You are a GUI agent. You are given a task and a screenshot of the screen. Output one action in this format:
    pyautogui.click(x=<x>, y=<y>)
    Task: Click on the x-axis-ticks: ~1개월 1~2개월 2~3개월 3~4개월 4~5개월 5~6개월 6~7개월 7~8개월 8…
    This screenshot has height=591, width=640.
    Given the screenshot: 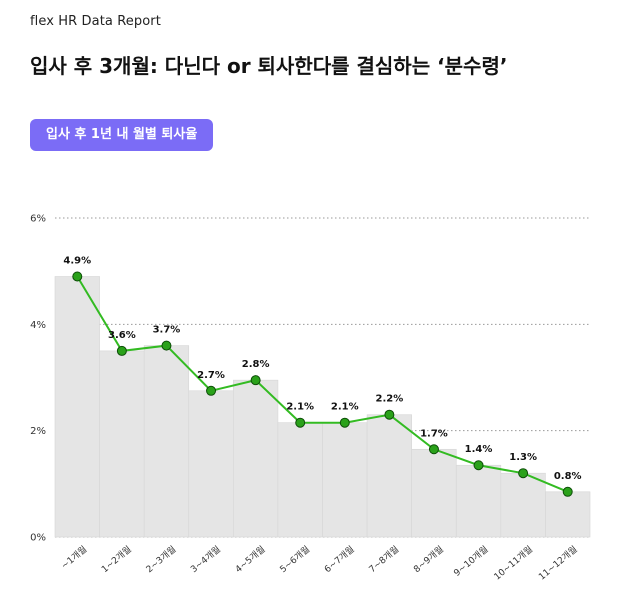 What is the action you would take?
    pyautogui.click(x=319, y=562)
    